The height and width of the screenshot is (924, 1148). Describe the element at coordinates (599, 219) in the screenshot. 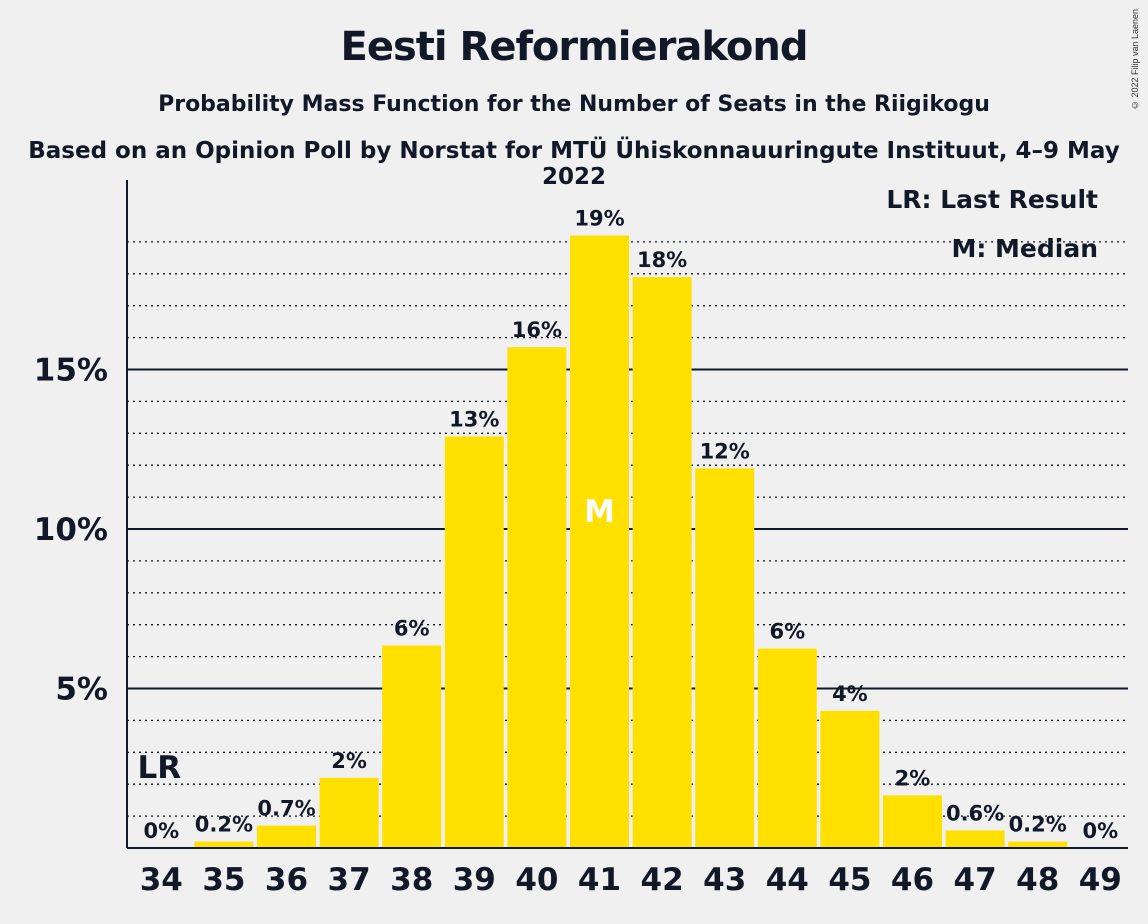

I see `data-label-41: 19%` at that location.